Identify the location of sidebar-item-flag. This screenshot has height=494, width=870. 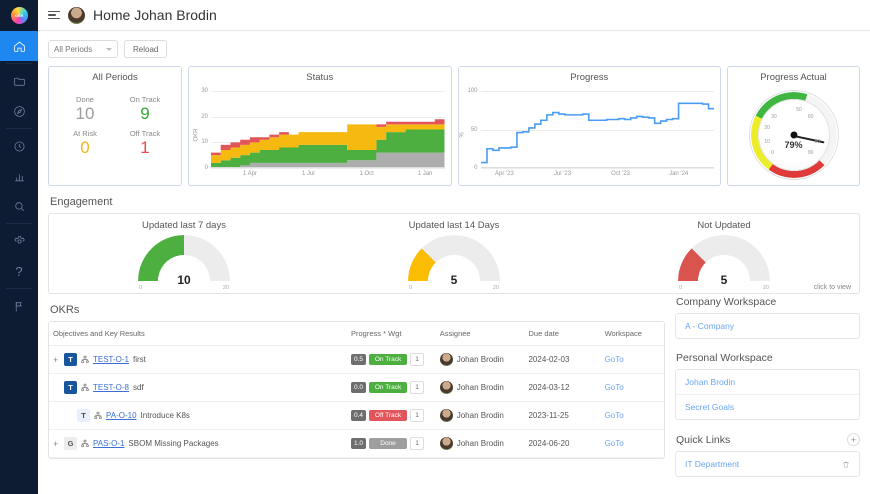
(19, 306).